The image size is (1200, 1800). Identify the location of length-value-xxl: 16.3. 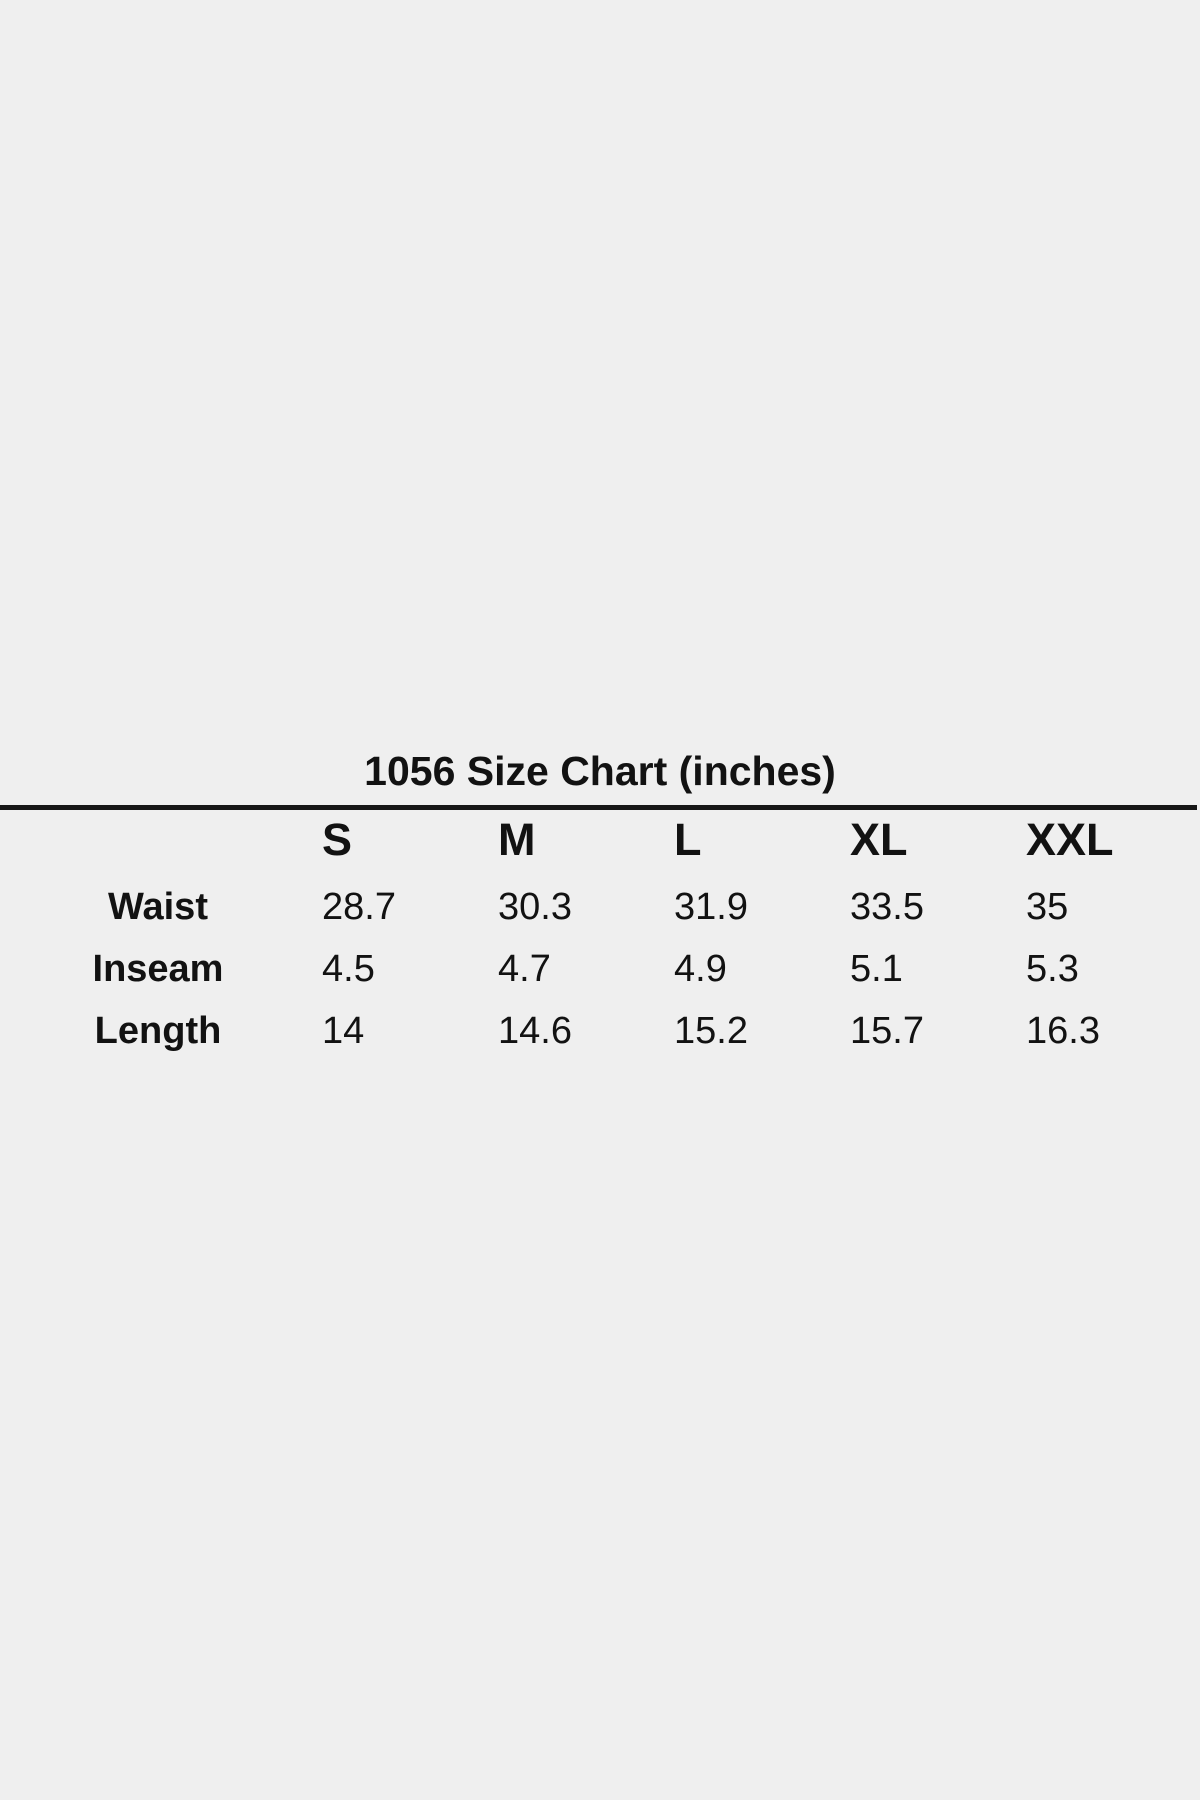
(1063, 1031).